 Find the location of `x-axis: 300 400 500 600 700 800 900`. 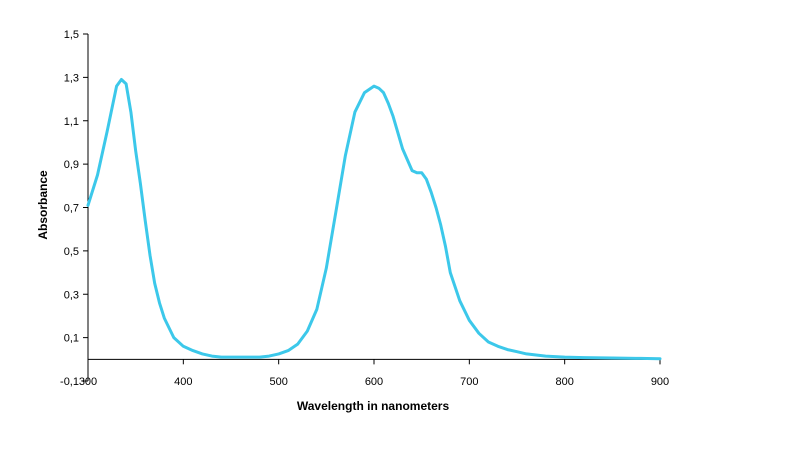

x-axis: 300 400 500 600 700 800 900 is located at coordinates (374, 373).